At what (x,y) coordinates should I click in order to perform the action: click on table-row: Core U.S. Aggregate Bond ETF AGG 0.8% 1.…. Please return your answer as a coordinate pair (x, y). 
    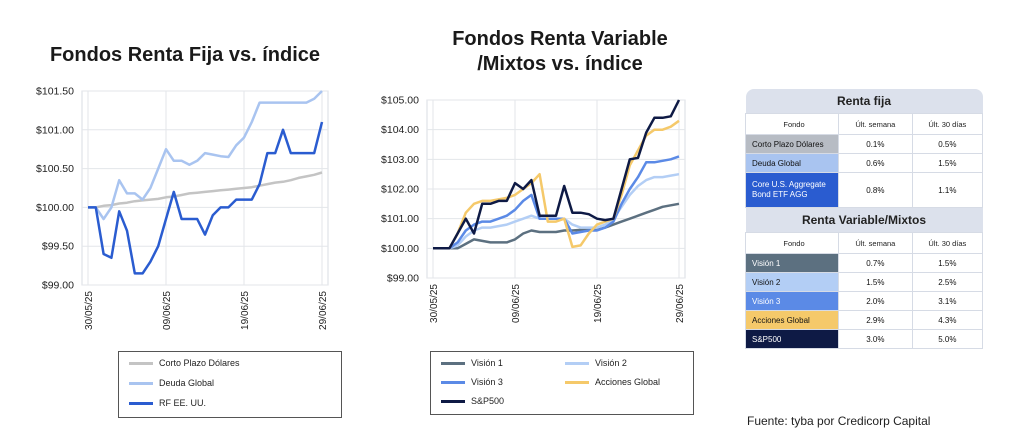
    Looking at the image, I should click on (864, 190).